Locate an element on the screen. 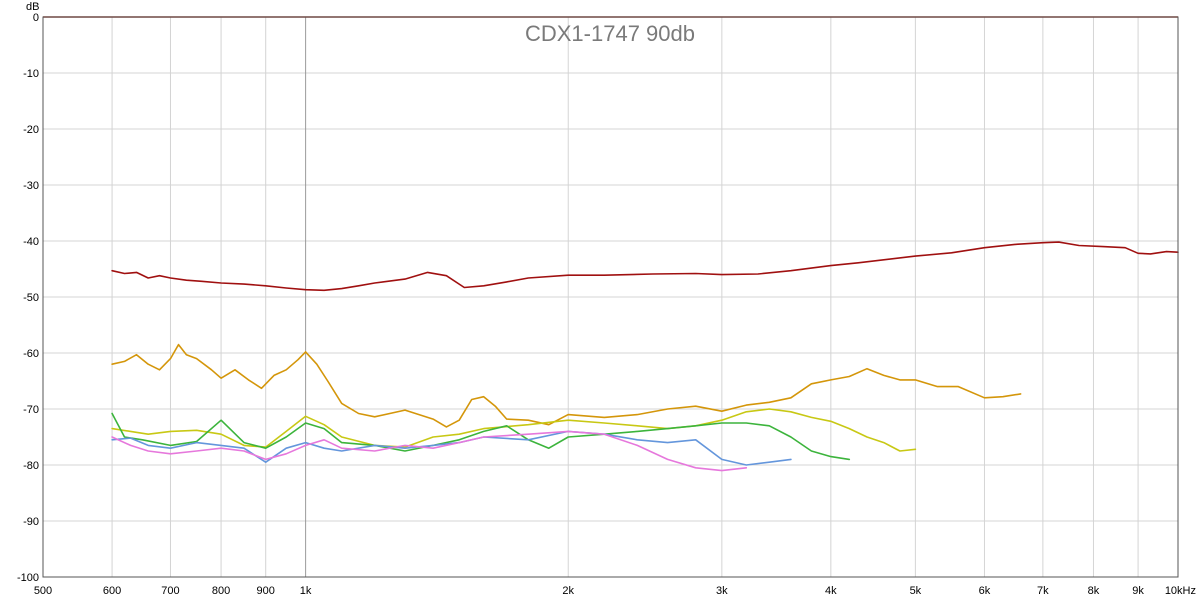  x-tick-label-10: 6k is located at coordinates (985, 591).